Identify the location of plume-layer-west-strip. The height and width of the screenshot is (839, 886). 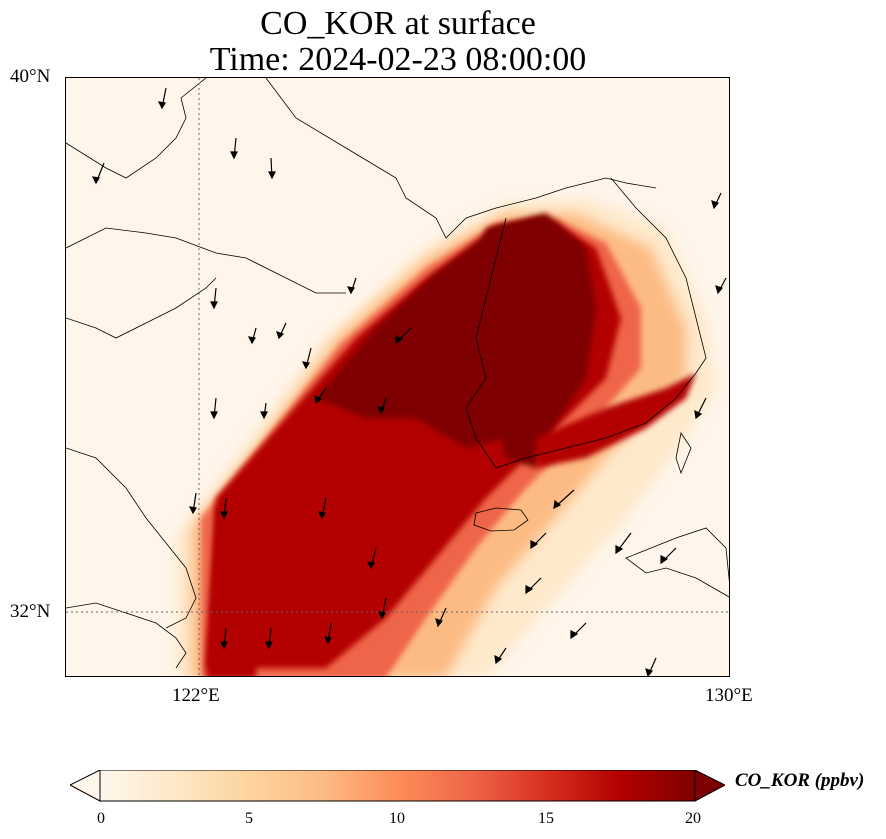
(236, 577).